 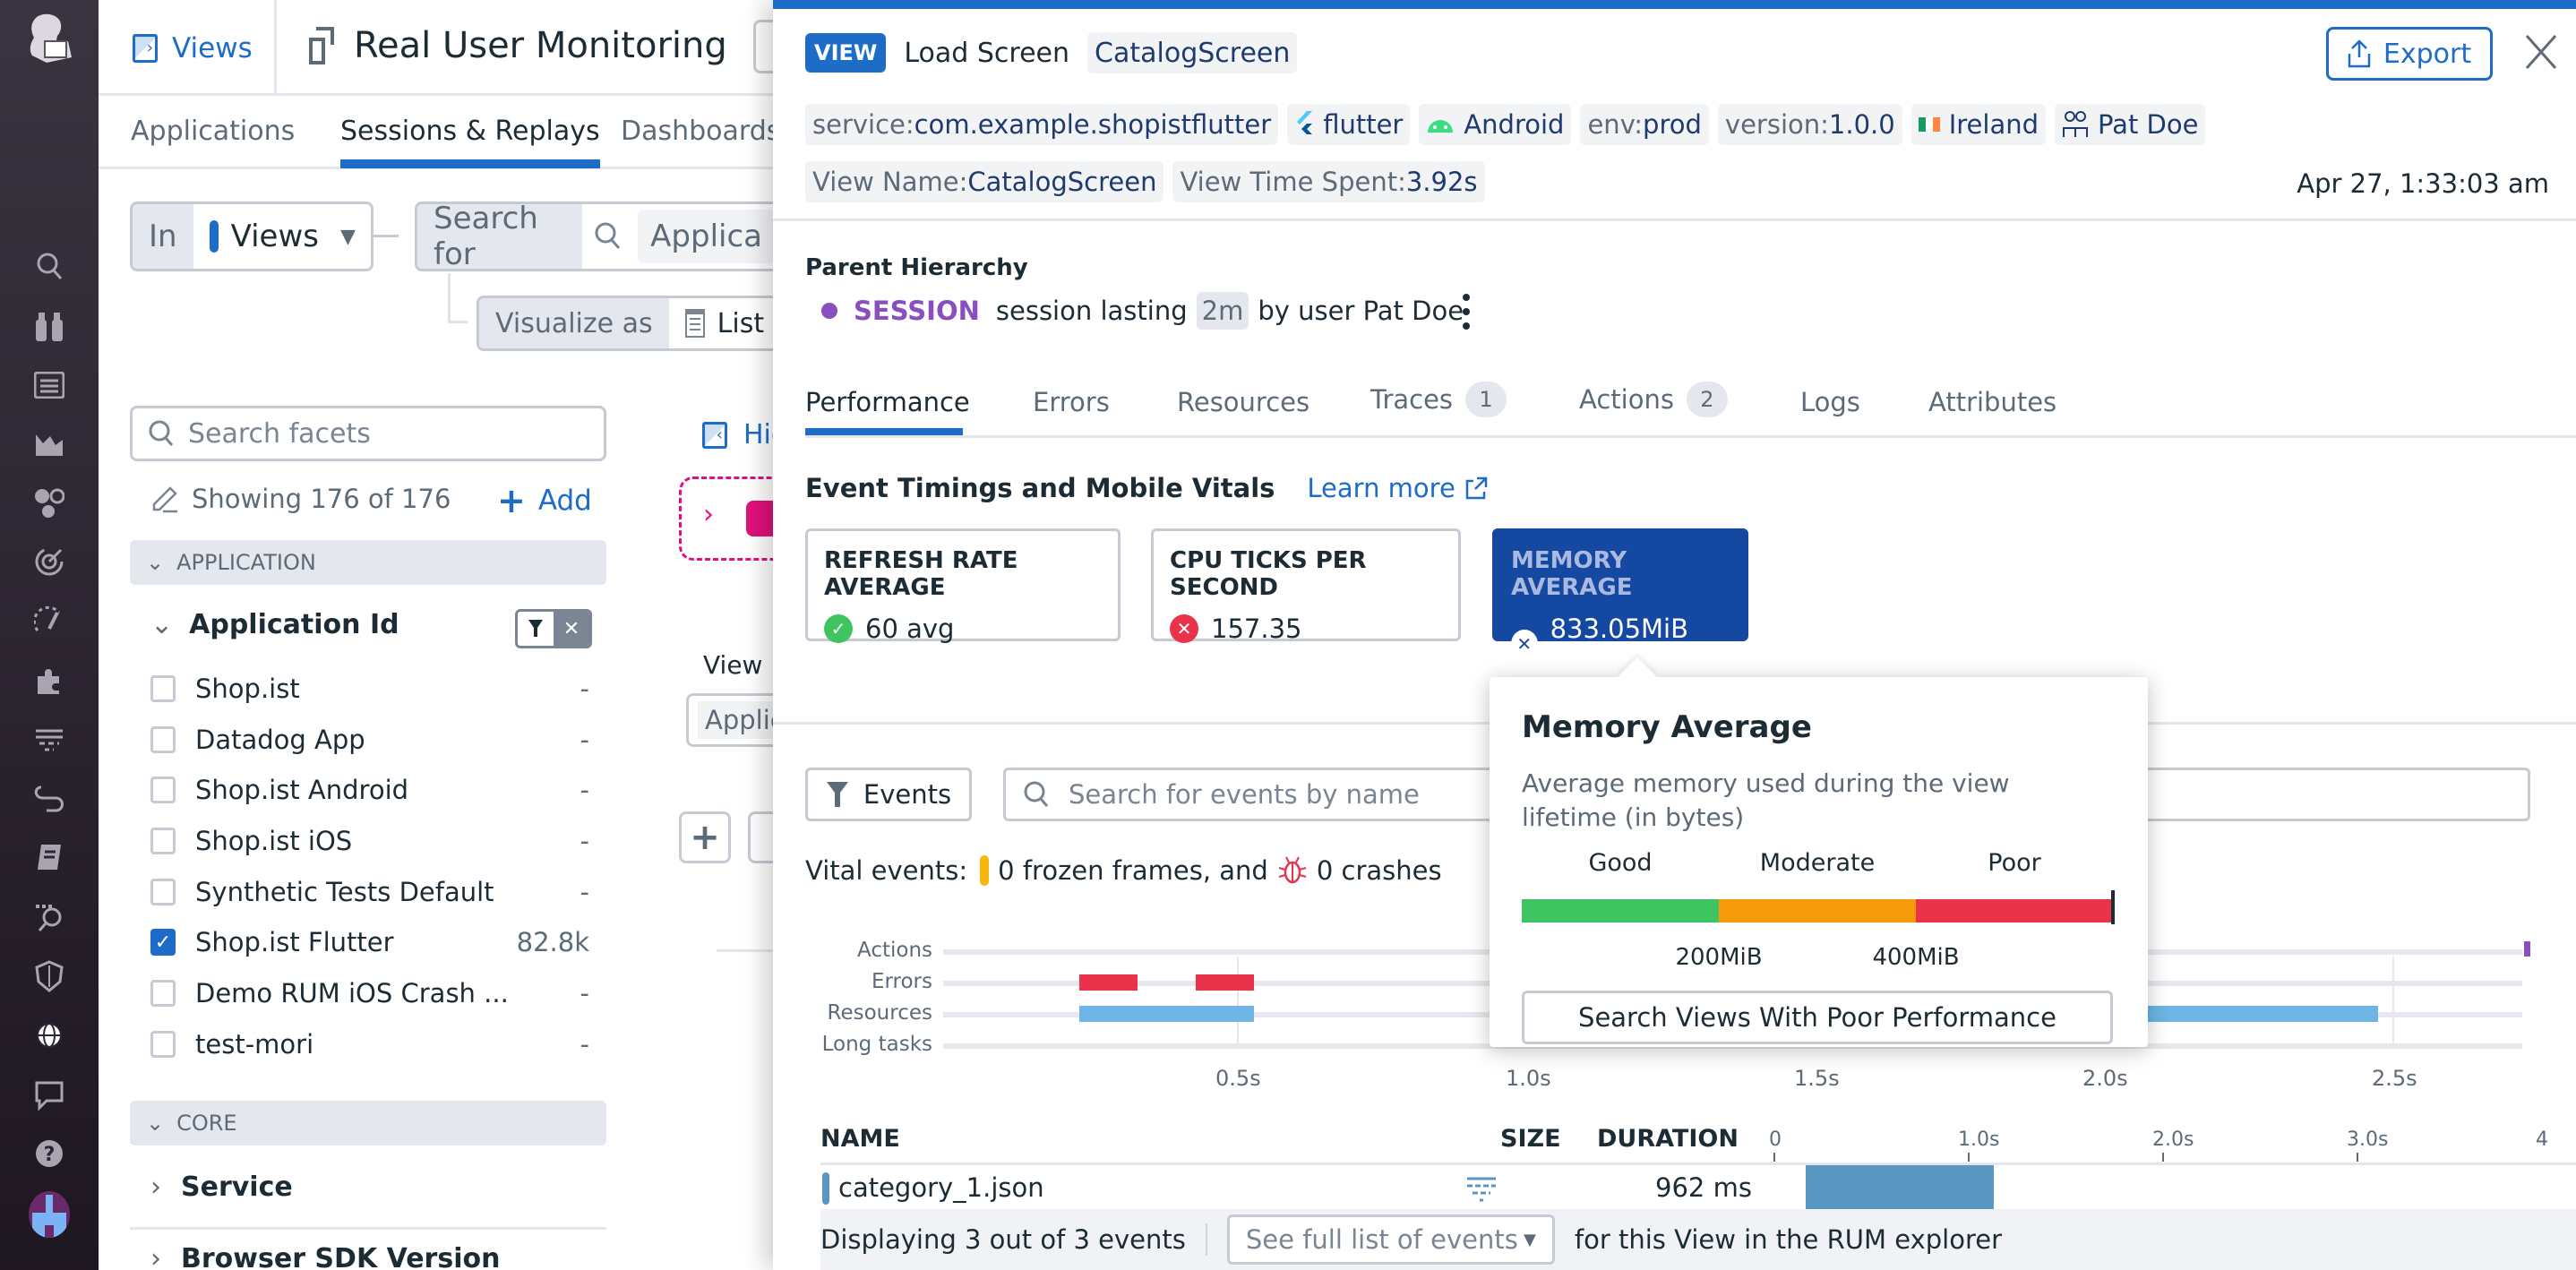 What do you see at coordinates (213, 131) in the screenshot?
I see `tab-applications: Applications` at bounding box center [213, 131].